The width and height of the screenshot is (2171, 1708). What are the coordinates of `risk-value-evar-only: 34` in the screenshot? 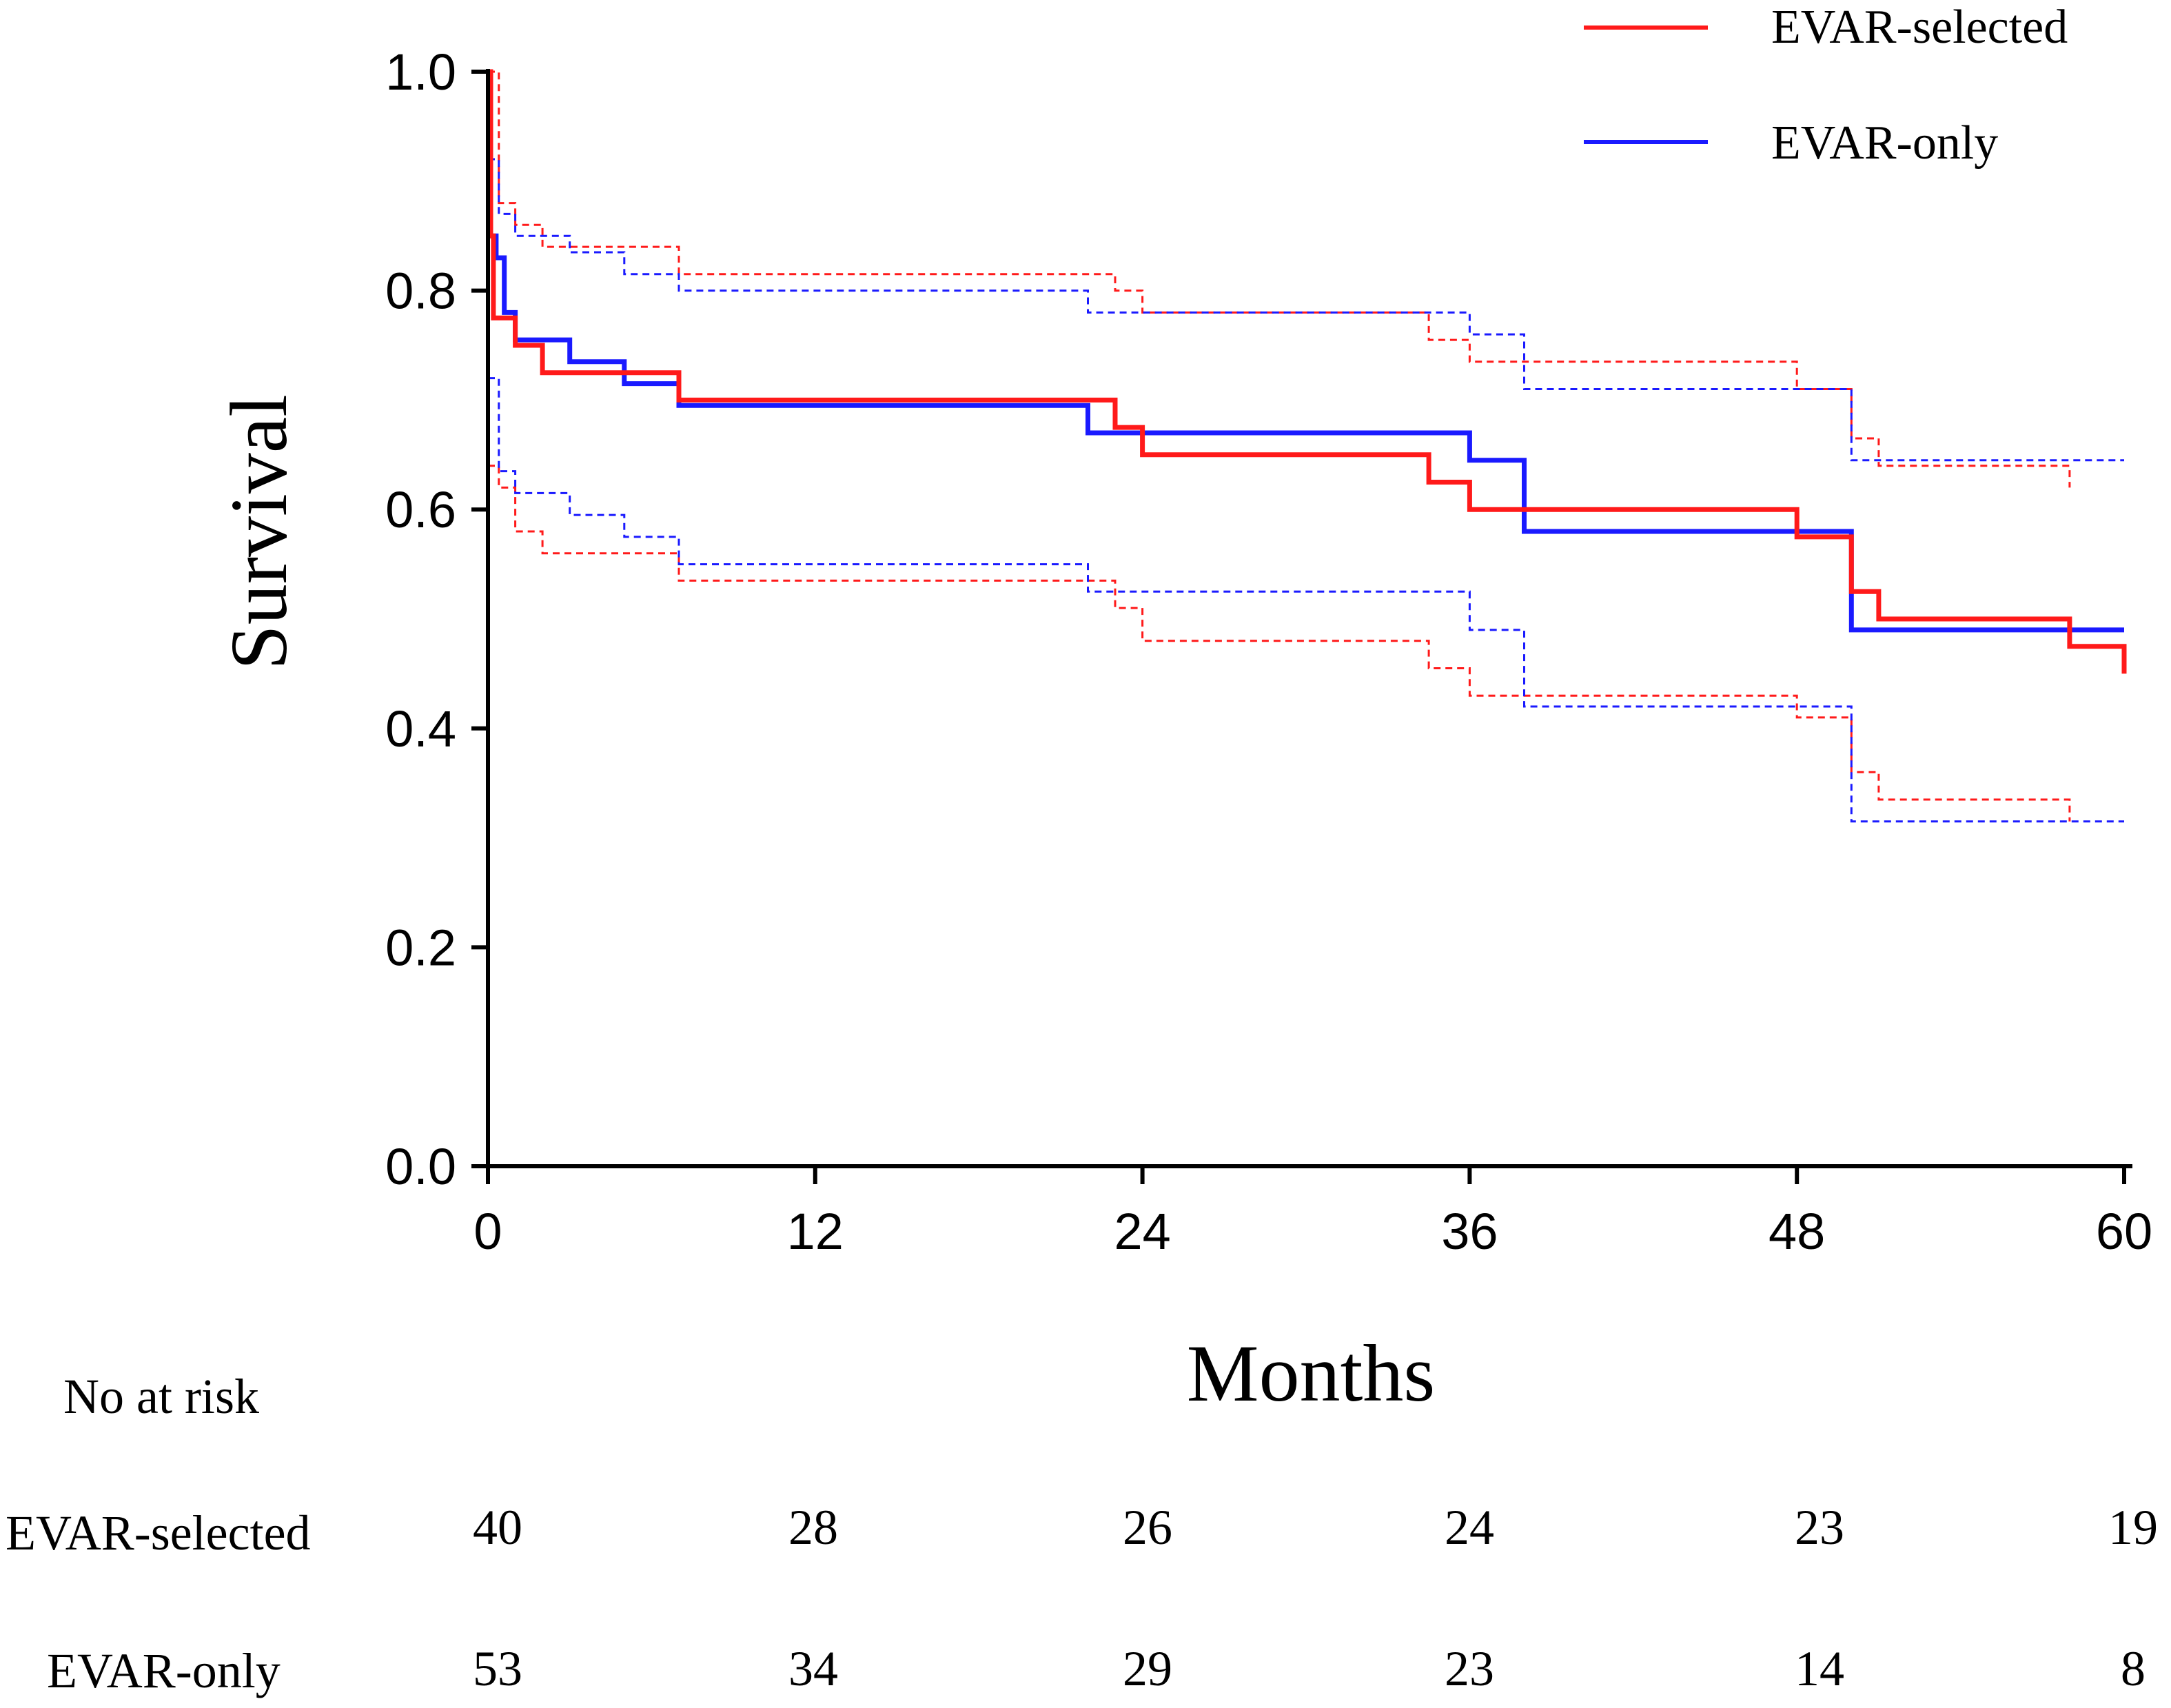 It's located at (813, 1668).